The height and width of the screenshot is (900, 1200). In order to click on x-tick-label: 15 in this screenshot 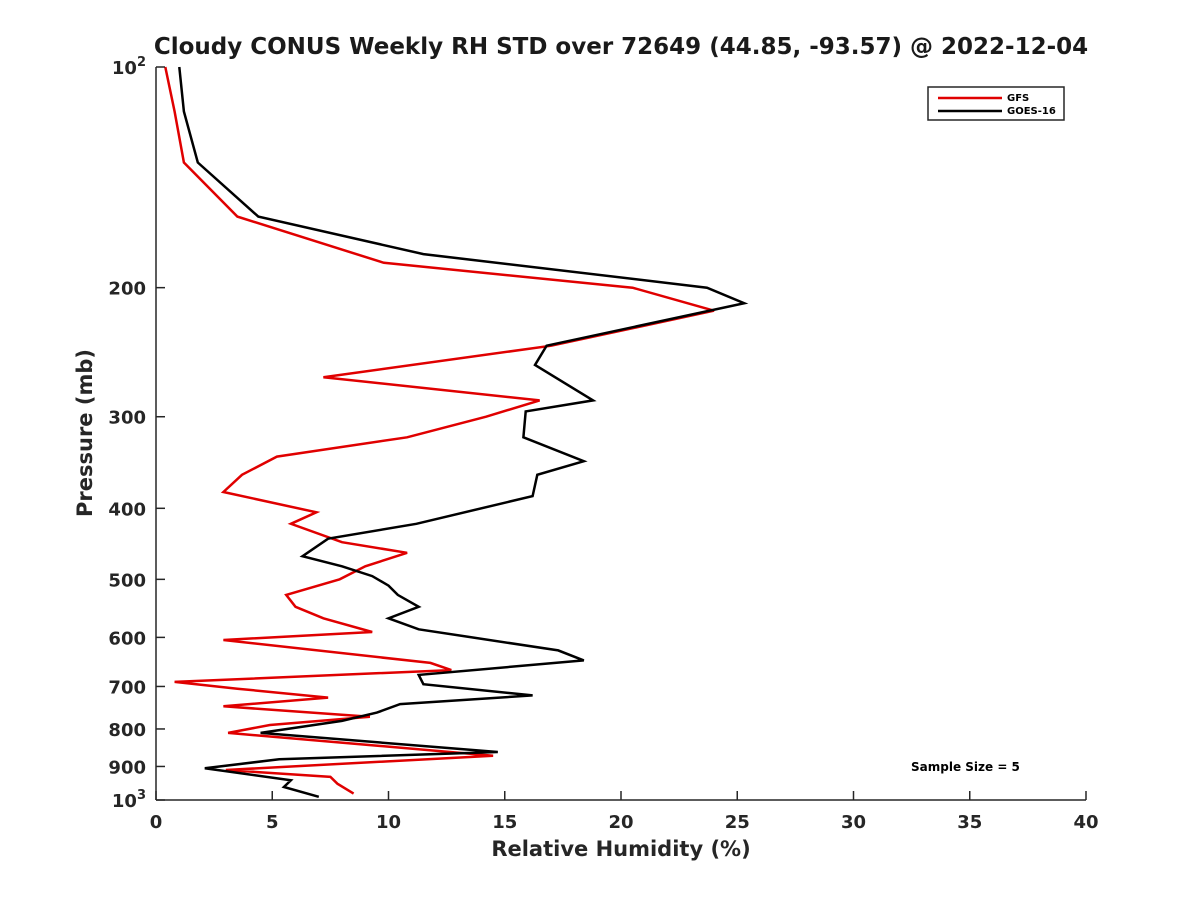, I will do `click(504, 822)`.